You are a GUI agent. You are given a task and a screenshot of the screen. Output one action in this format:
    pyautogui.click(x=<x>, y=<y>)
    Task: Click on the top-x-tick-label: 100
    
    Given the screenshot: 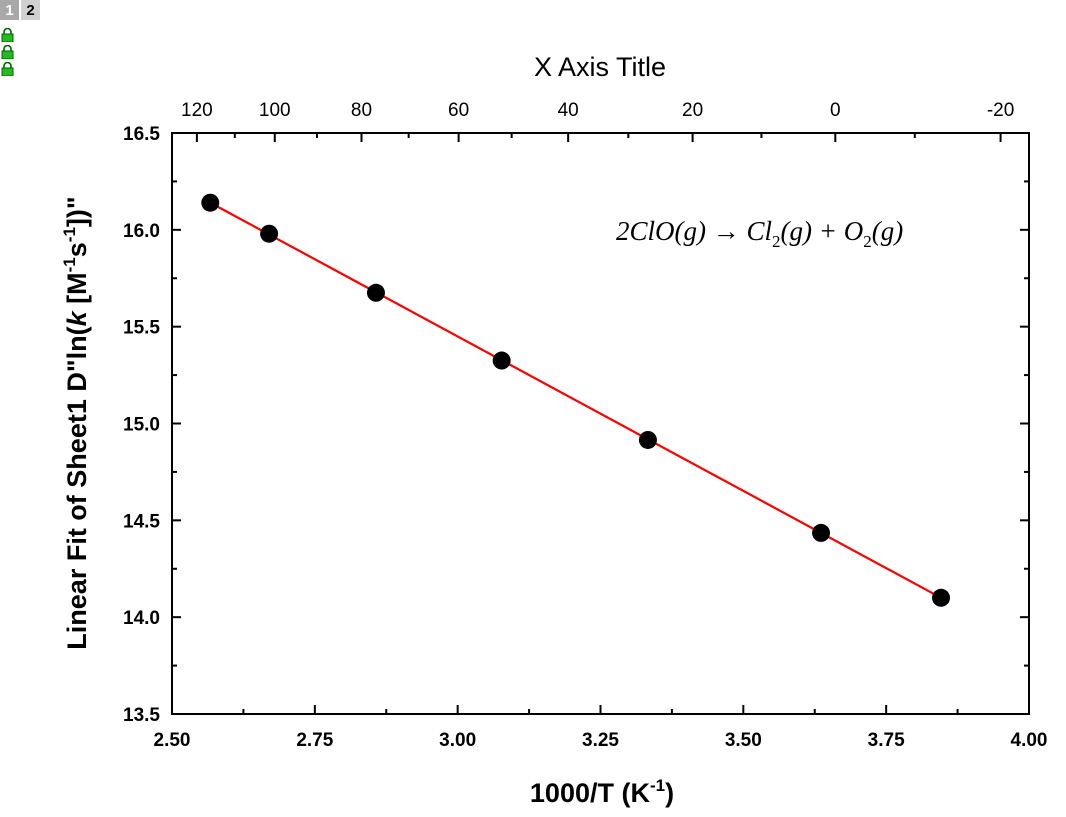 What is the action you would take?
    pyautogui.click(x=275, y=110)
    